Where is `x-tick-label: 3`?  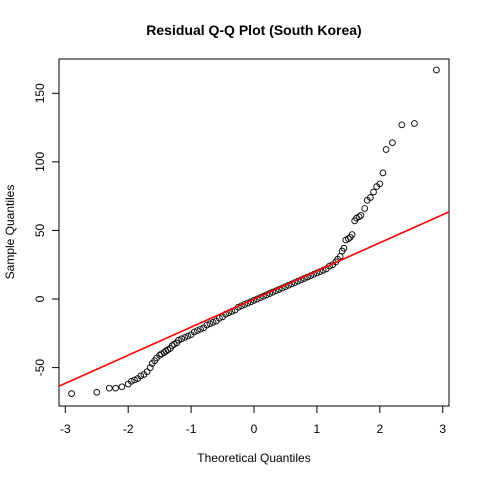 x-tick-label: 3 is located at coordinates (442, 429).